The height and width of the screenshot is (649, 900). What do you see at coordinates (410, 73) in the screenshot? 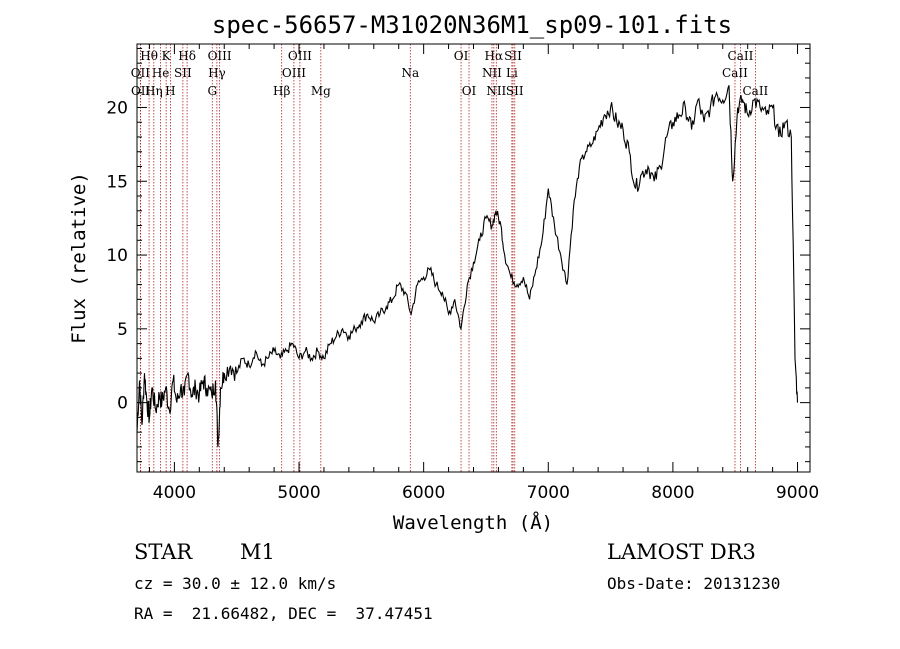
I see `line-label: Na` at bounding box center [410, 73].